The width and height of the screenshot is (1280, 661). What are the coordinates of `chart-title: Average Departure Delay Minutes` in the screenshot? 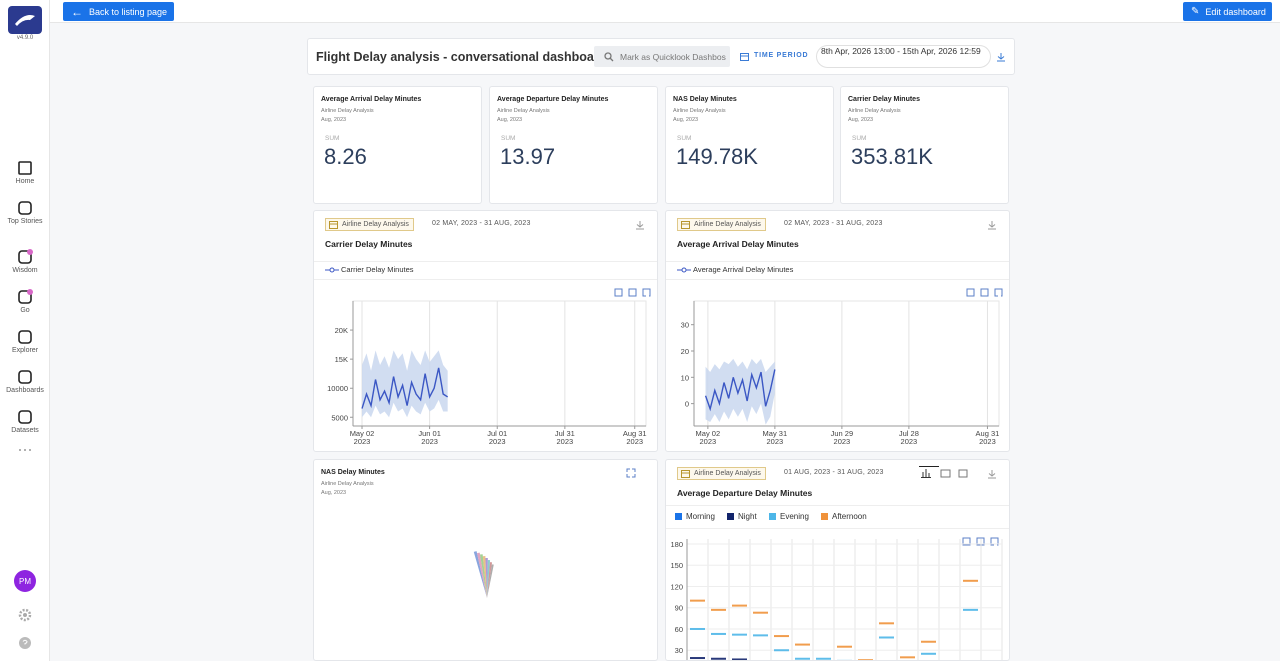 It's located at (745, 493).